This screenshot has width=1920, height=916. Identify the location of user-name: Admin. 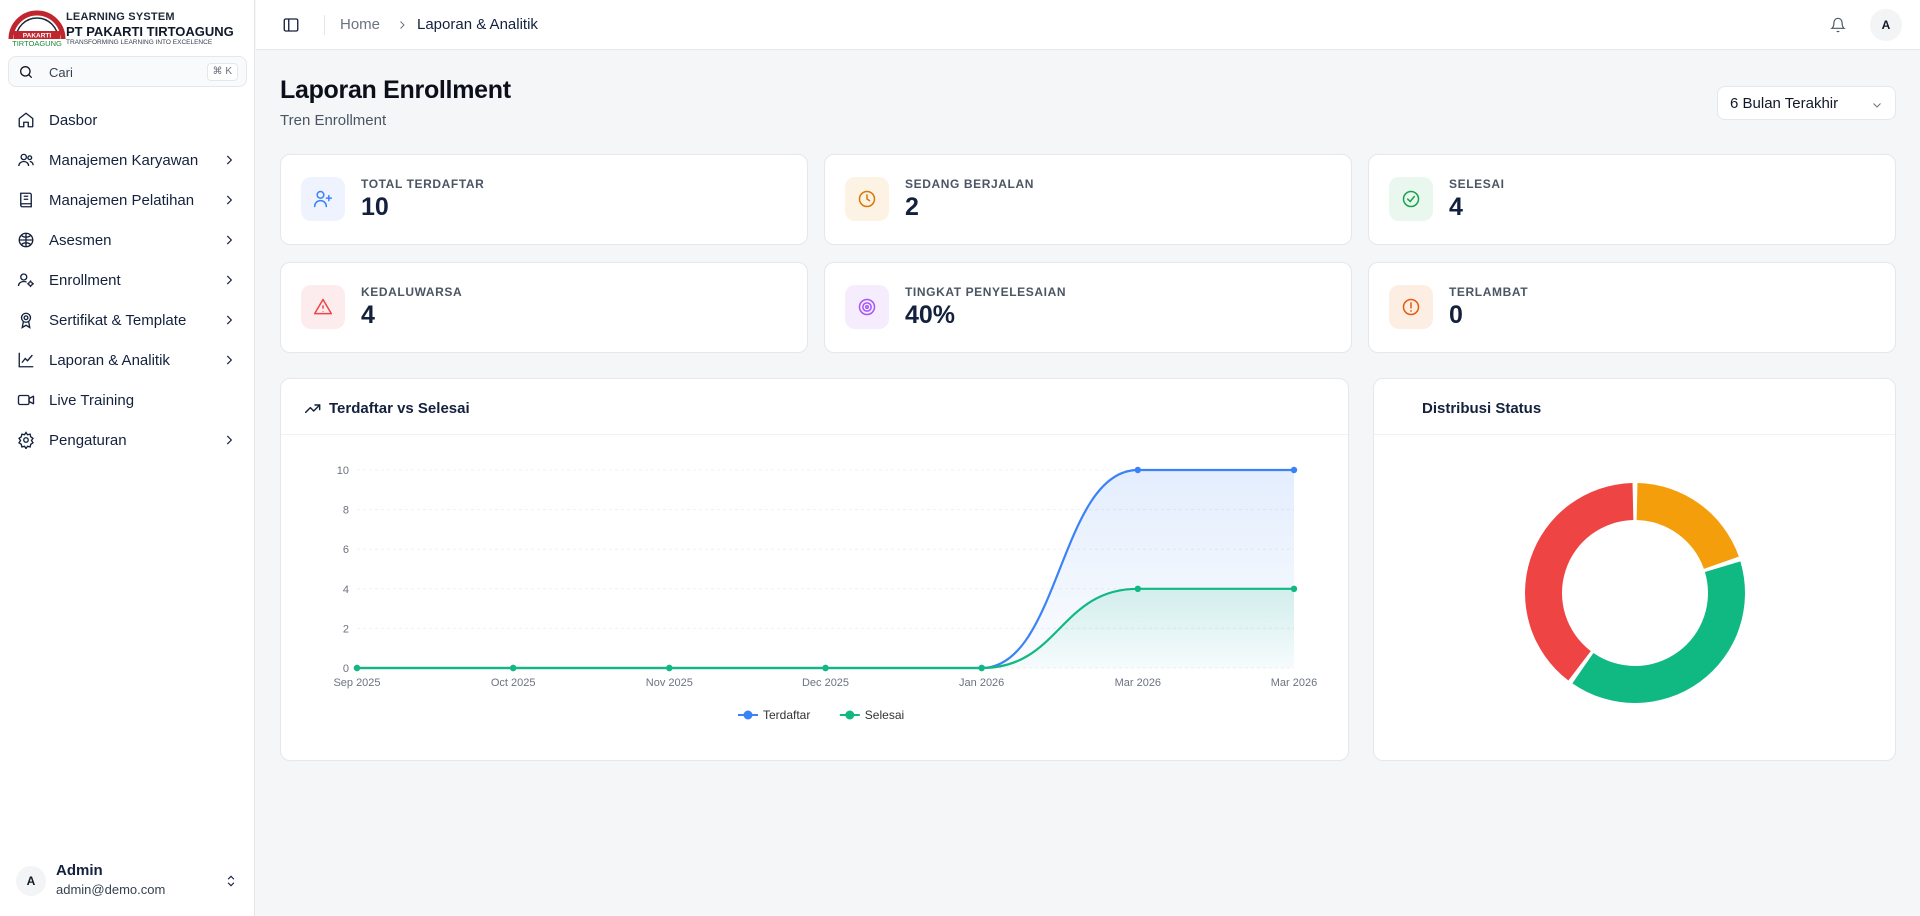
(79, 870).